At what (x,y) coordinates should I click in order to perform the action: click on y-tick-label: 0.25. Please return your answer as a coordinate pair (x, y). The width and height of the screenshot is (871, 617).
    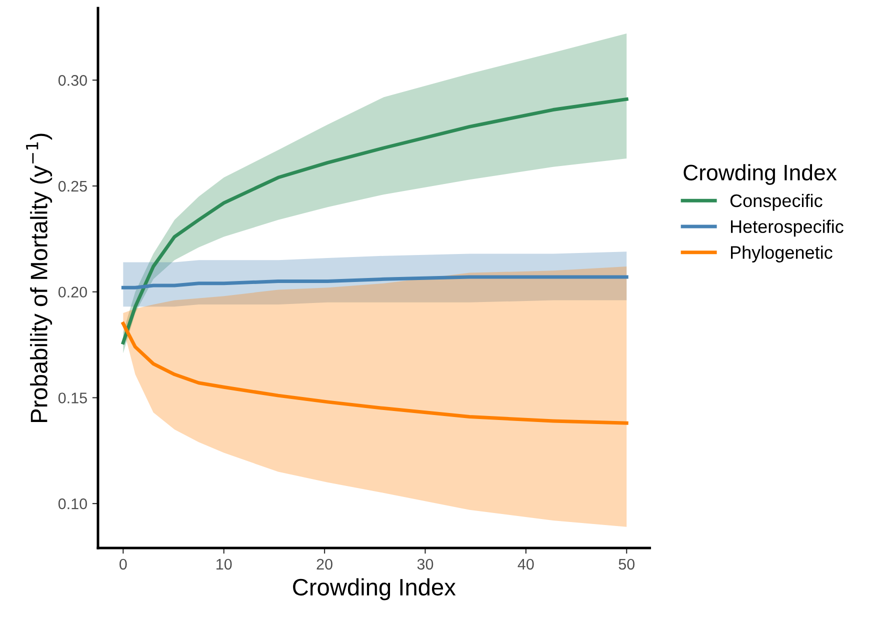
    Looking at the image, I should click on (72, 186).